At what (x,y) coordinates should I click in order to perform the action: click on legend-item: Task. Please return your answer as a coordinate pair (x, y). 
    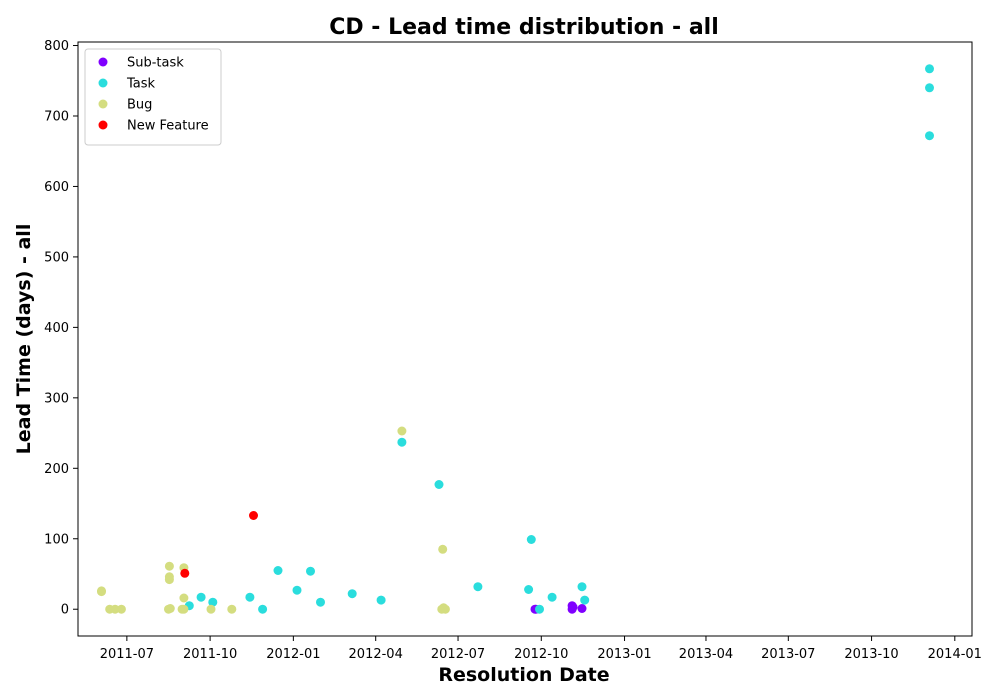
    Looking at the image, I should click on (127, 84).